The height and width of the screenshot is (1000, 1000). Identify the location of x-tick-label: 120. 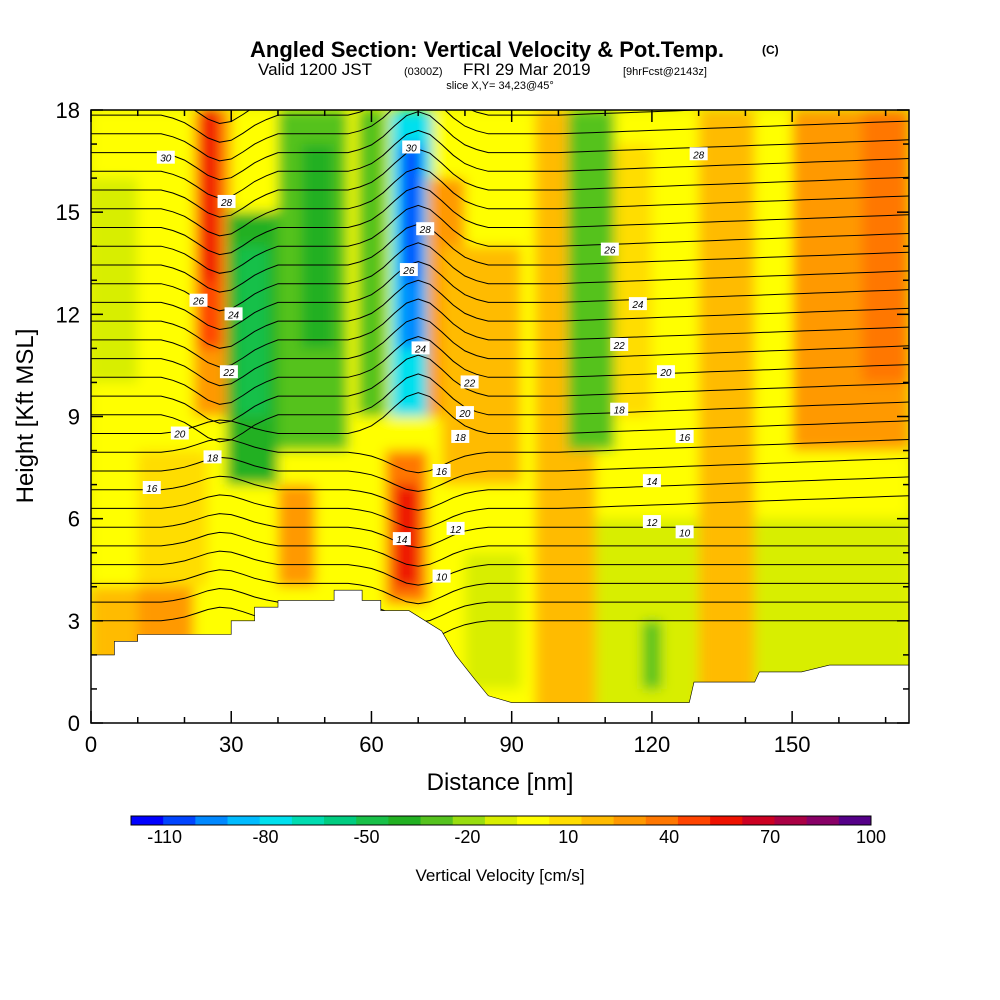
(652, 744).